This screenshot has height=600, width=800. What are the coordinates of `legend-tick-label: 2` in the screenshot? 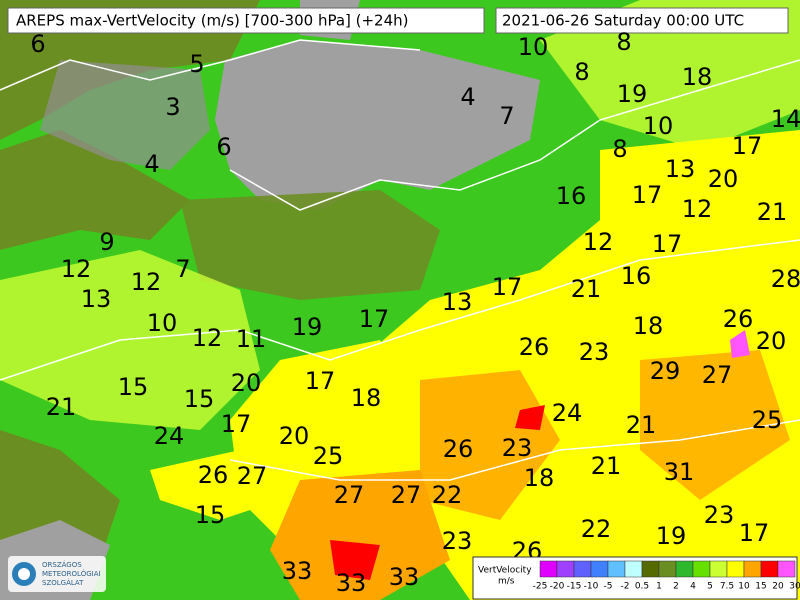 It's located at (676, 587).